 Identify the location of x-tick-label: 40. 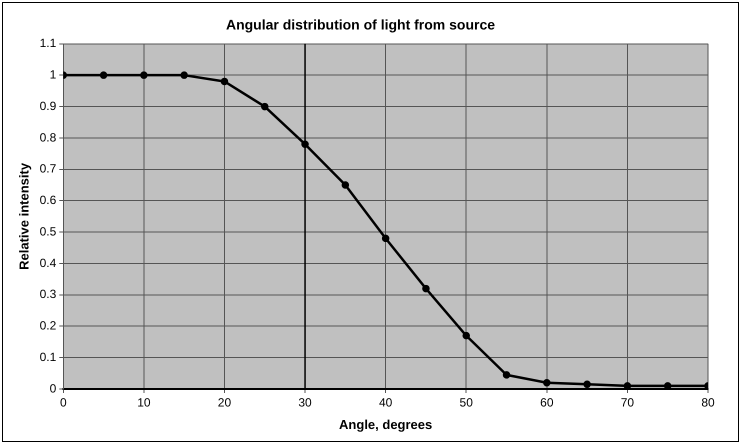
(385, 403).